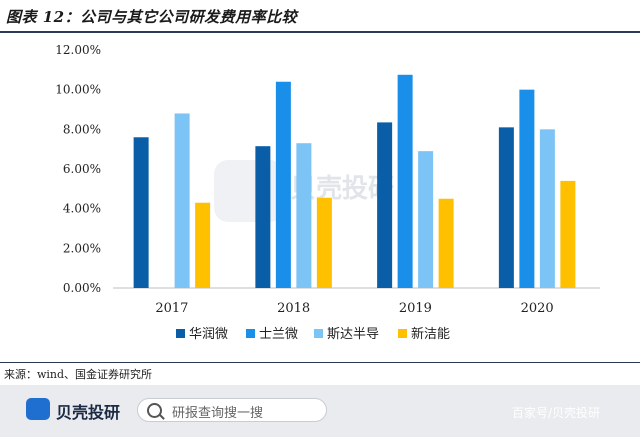 The height and width of the screenshot is (437, 640). What do you see at coordinates (78, 90) in the screenshot?
I see `y-tick-label: 10.00%` at bounding box center [78, 90].